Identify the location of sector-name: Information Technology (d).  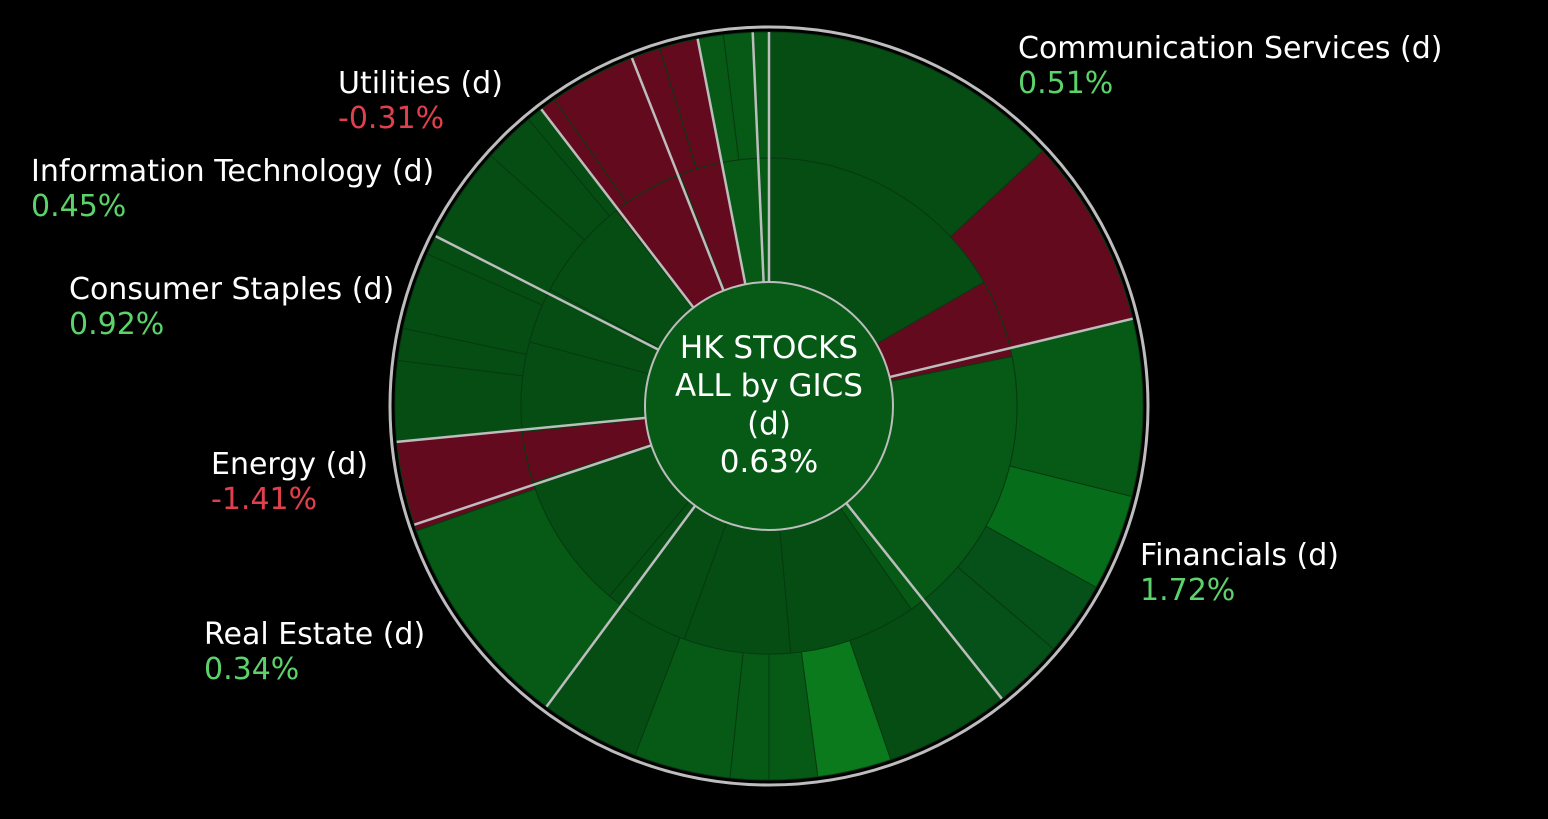
(232, 171).